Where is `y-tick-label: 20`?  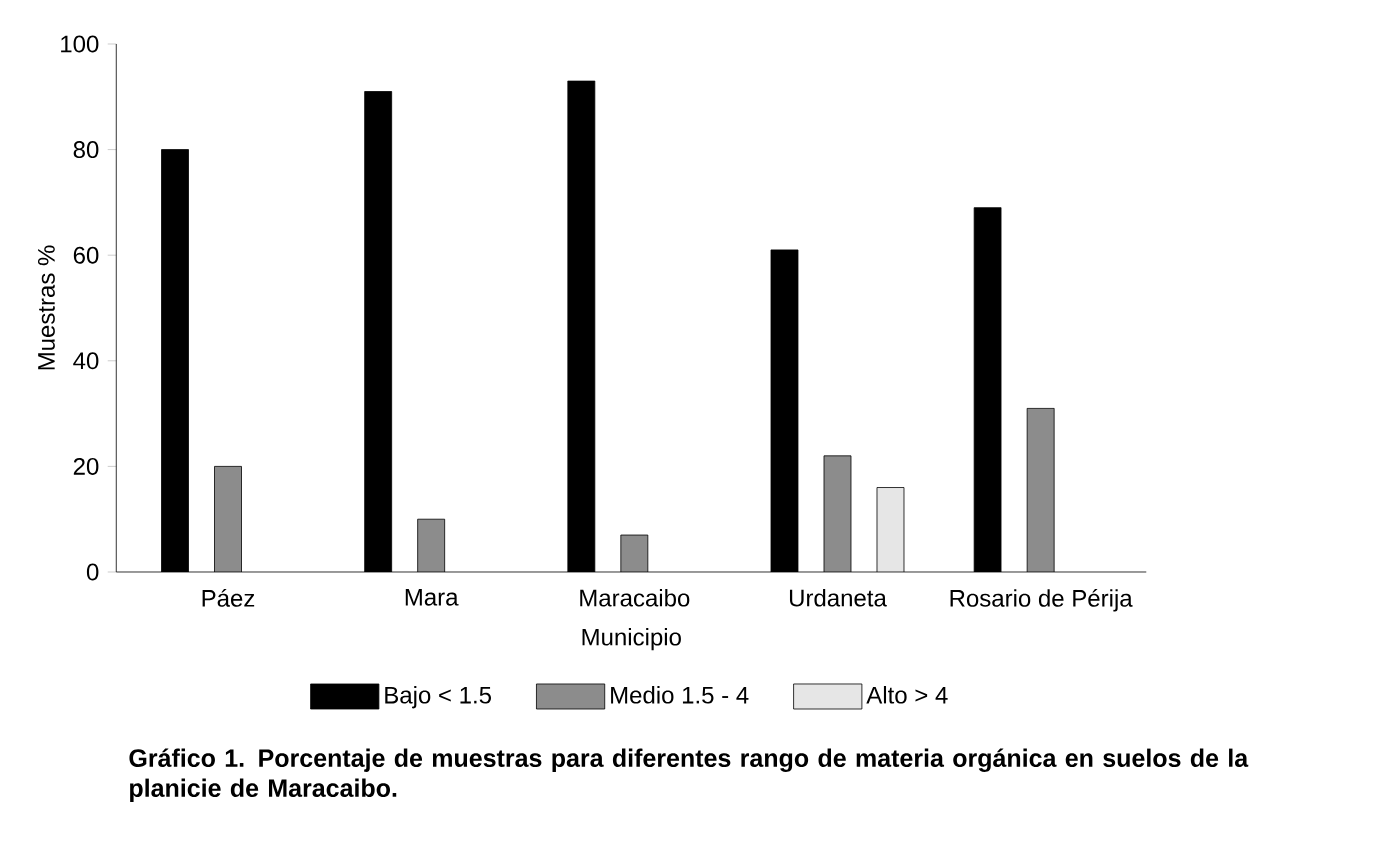 y-tick-label: 20 is located at coordinates (86, 466).